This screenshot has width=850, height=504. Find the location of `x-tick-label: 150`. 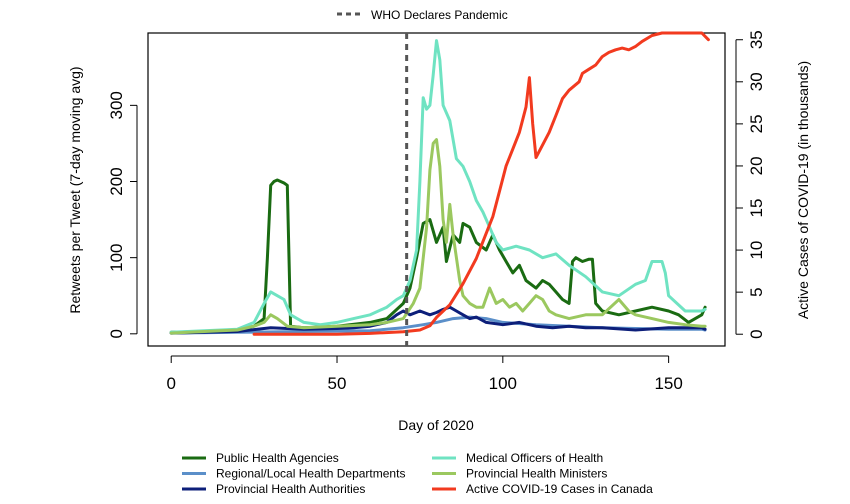

x-tick-label: 150 is located at coordinates (668, 383).